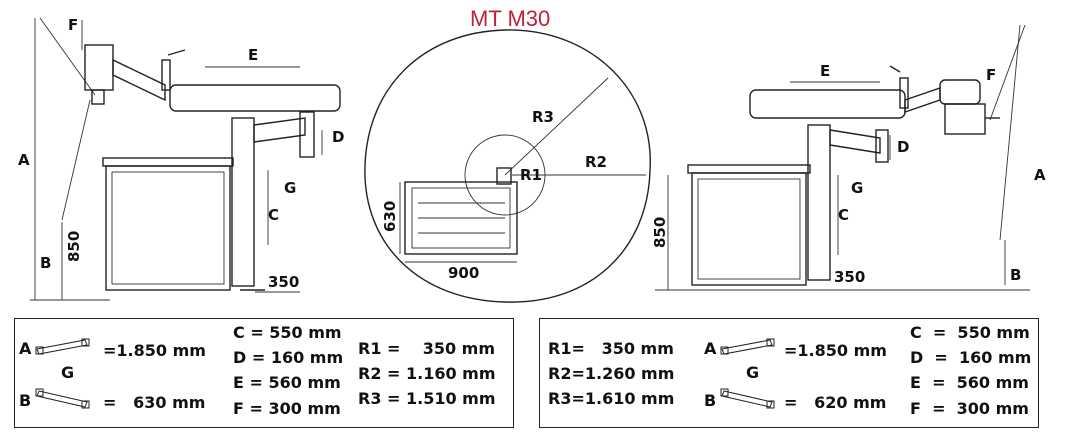 This screenshot has height=441, width=1075. What do you see at coordinates (543, 117) in the screenshot?
I see `label-r3: R3` at bounding box center [543, 117].